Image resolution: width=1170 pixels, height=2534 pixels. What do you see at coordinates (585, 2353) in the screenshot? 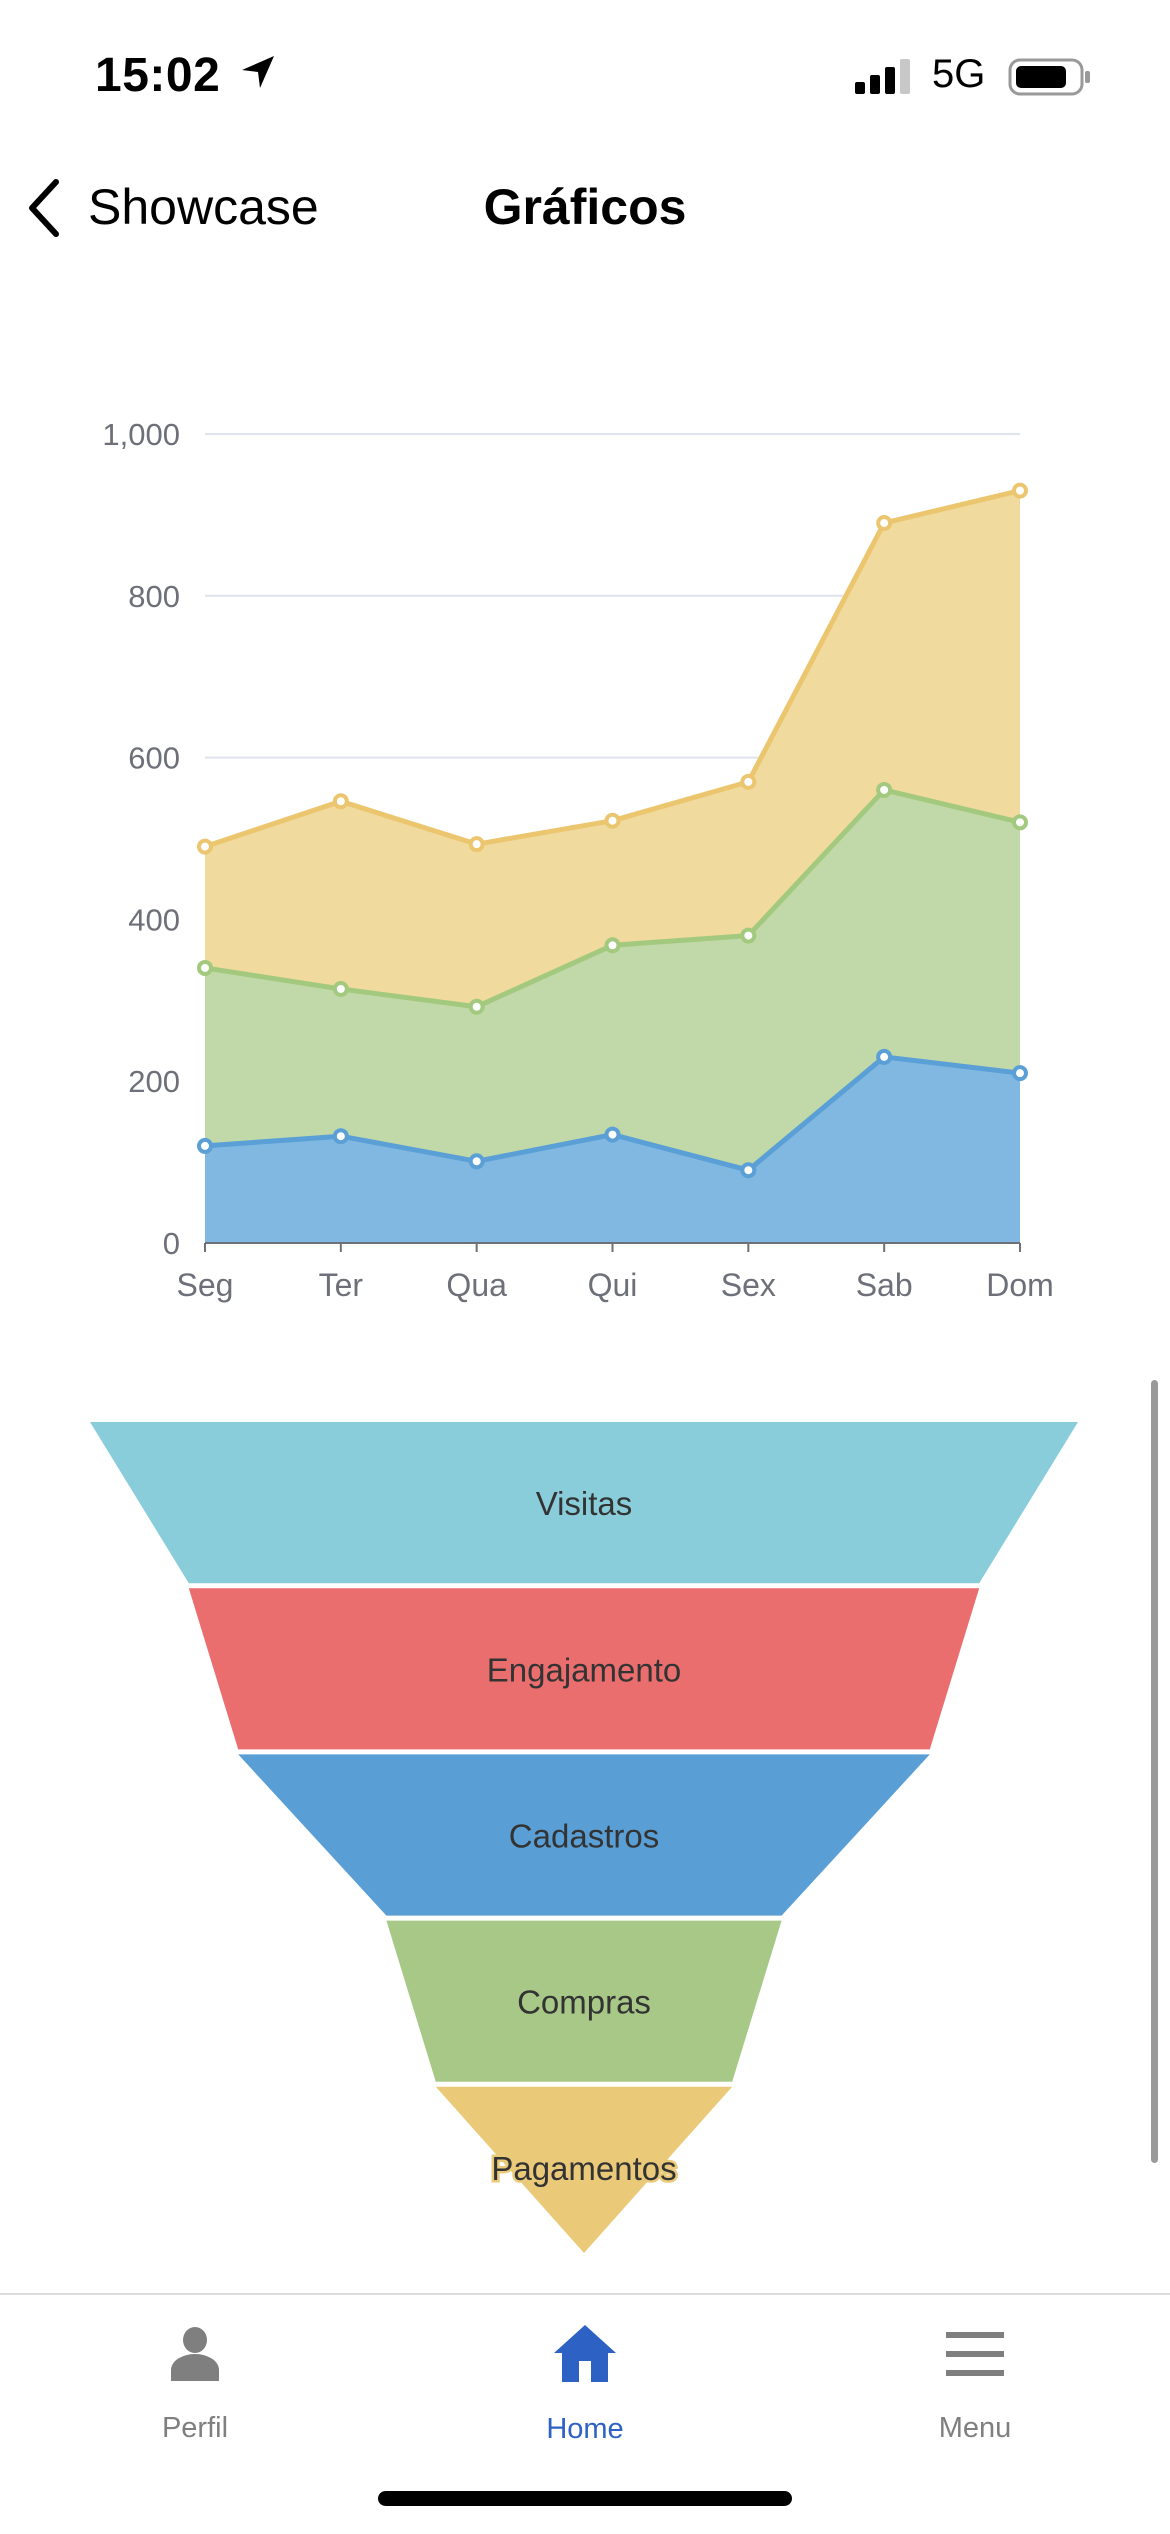
I see `home-icon` at bounding box center [585, 2353].